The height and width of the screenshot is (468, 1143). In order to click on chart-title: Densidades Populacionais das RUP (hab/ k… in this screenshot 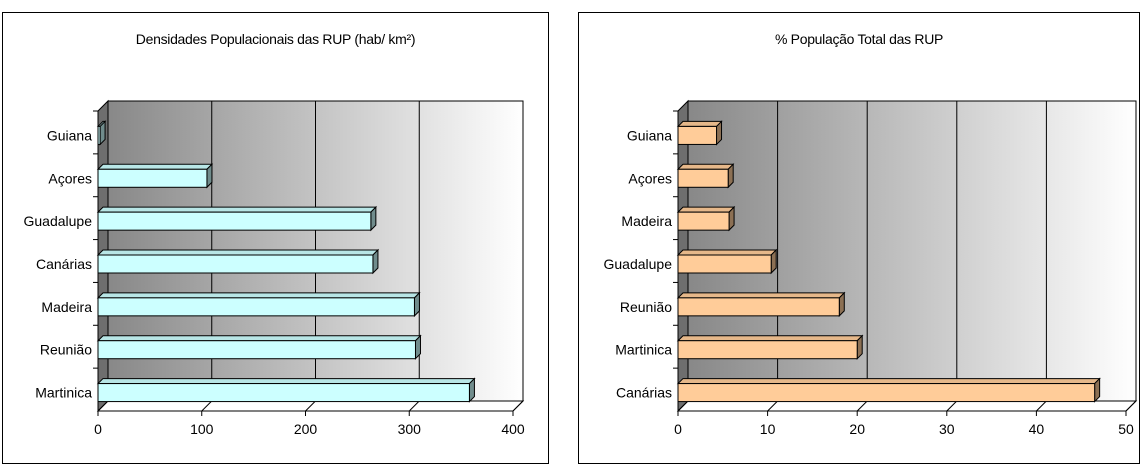, I will do `click(275, 39)`.